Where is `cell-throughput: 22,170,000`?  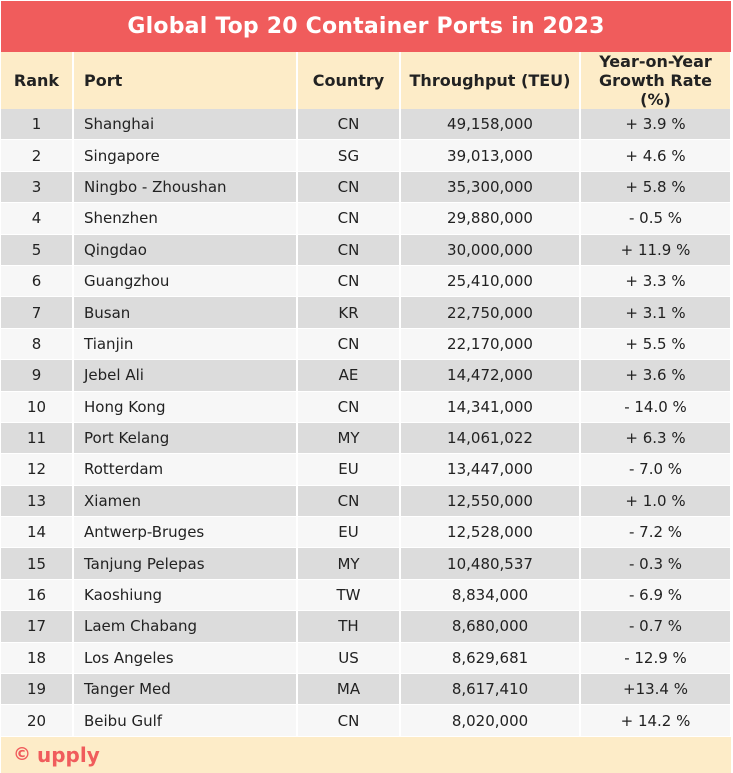 cell-throughput: 22,170,000 is located at coordinates (490, 344).